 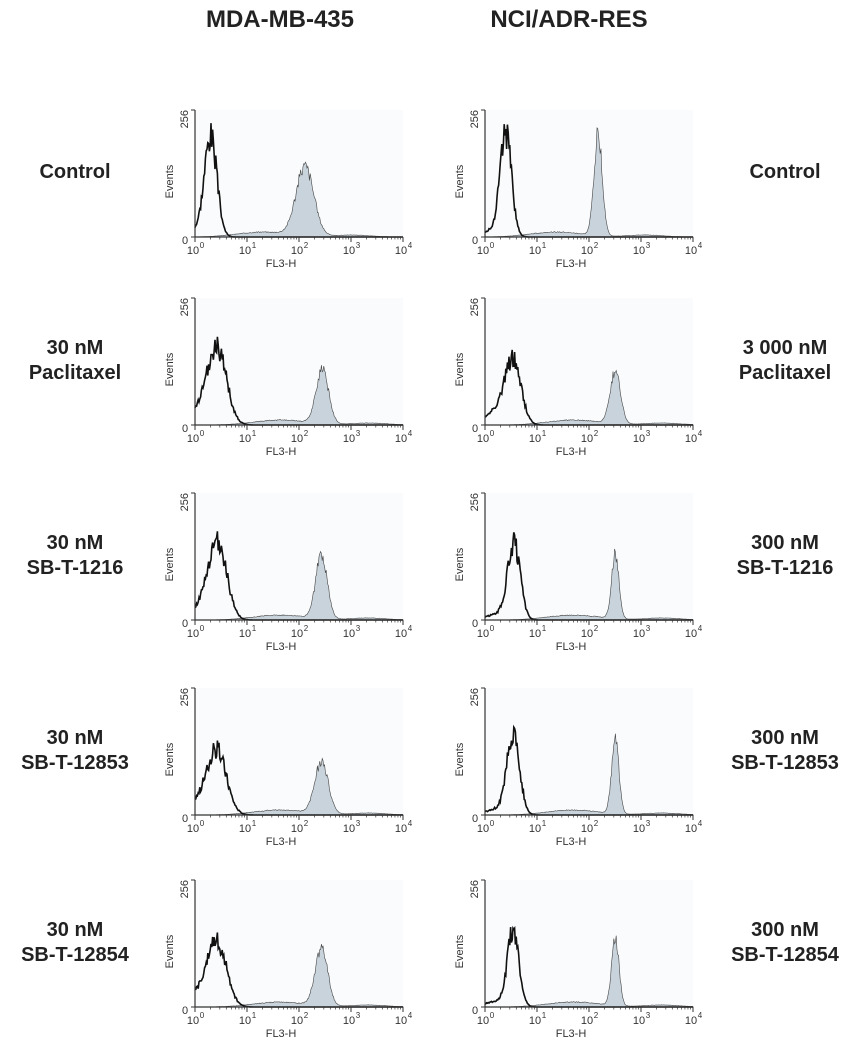 What do you see at coordinates (75, 763) in the screenshot?
I see `row-label-line: SB-T-12853` at bounding box center [75, 763].